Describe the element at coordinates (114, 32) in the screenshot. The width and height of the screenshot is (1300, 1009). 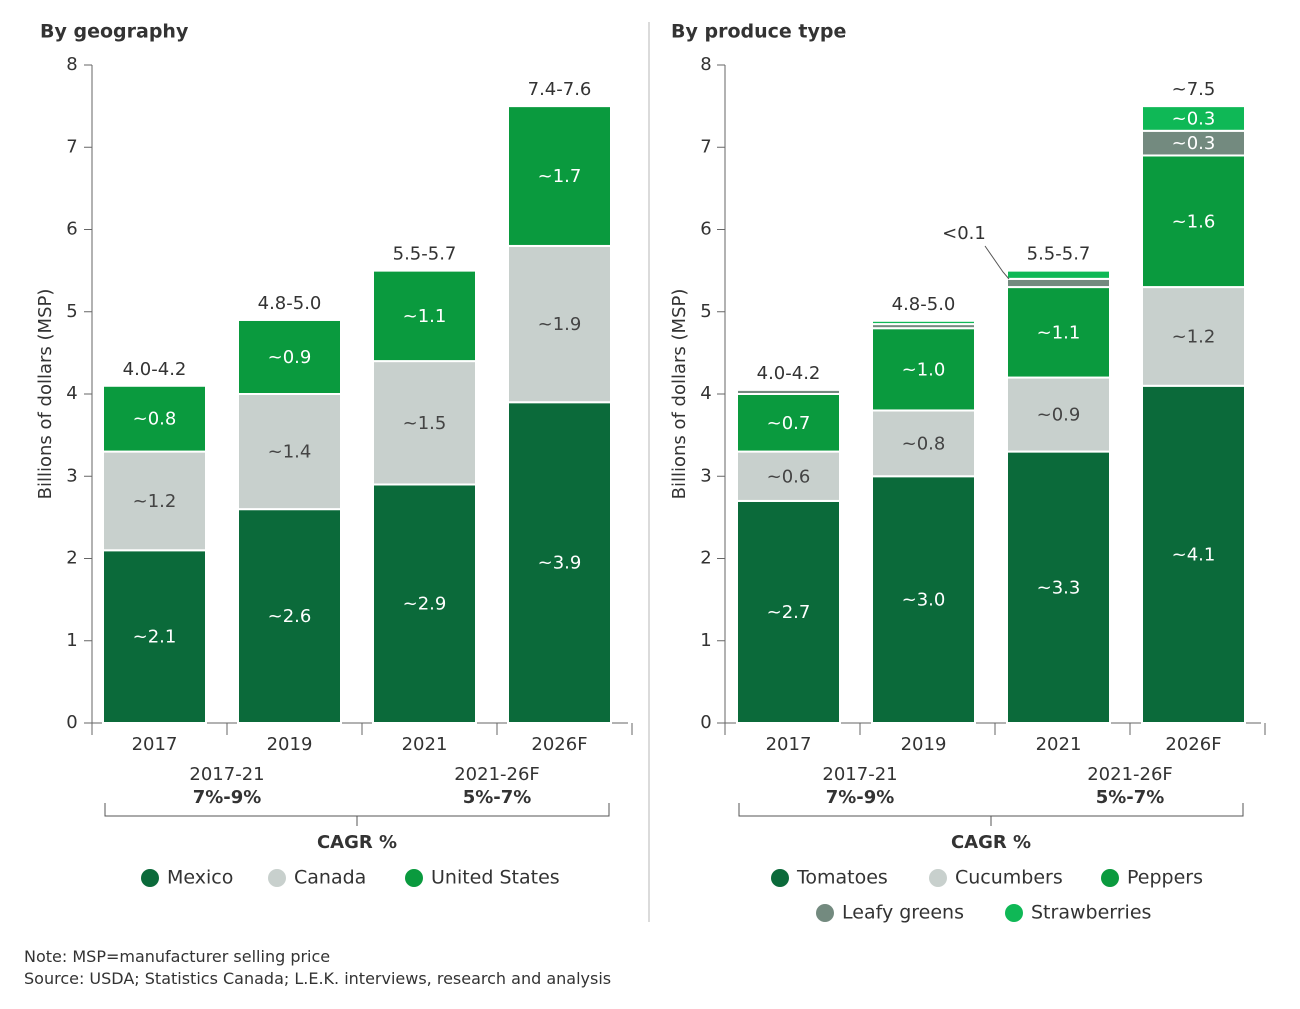
I see `panel1-title: By geography` at that location.